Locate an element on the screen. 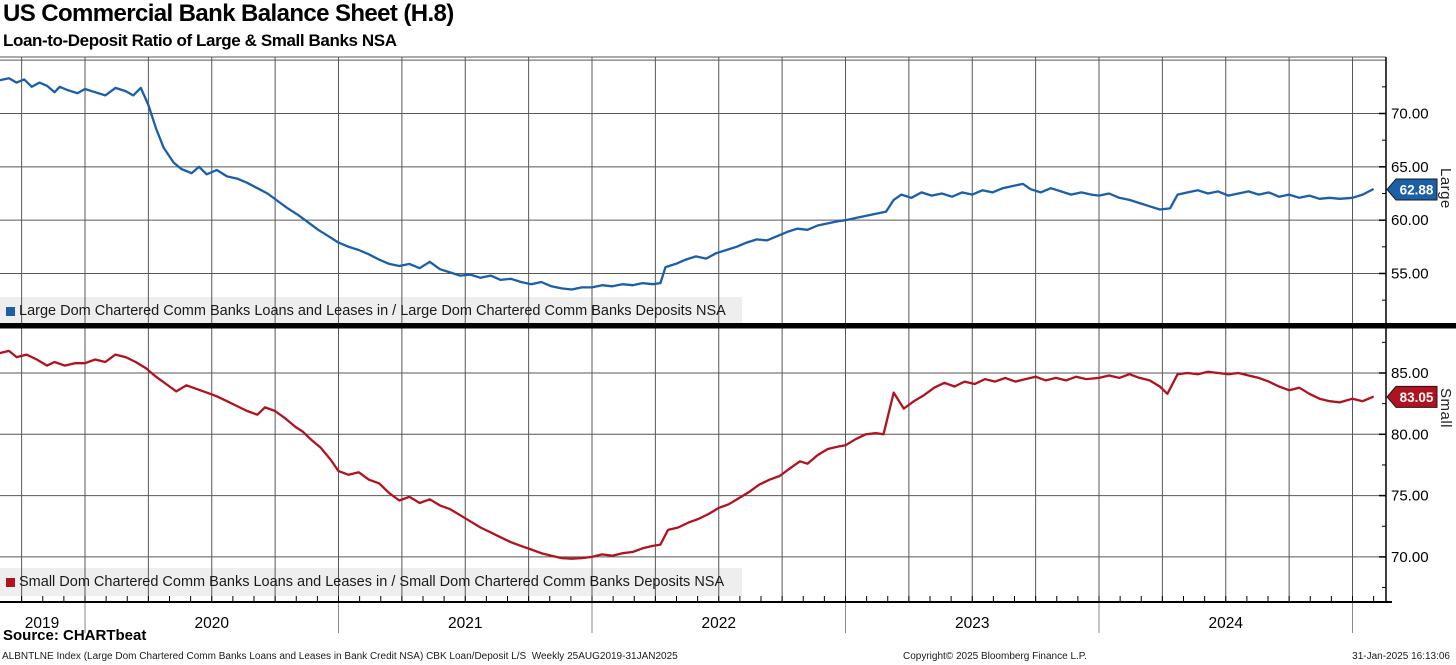  footer-copyright: Copyright© 2025 Bloomberg Finance L.P. is located at coordinates (995, 656).